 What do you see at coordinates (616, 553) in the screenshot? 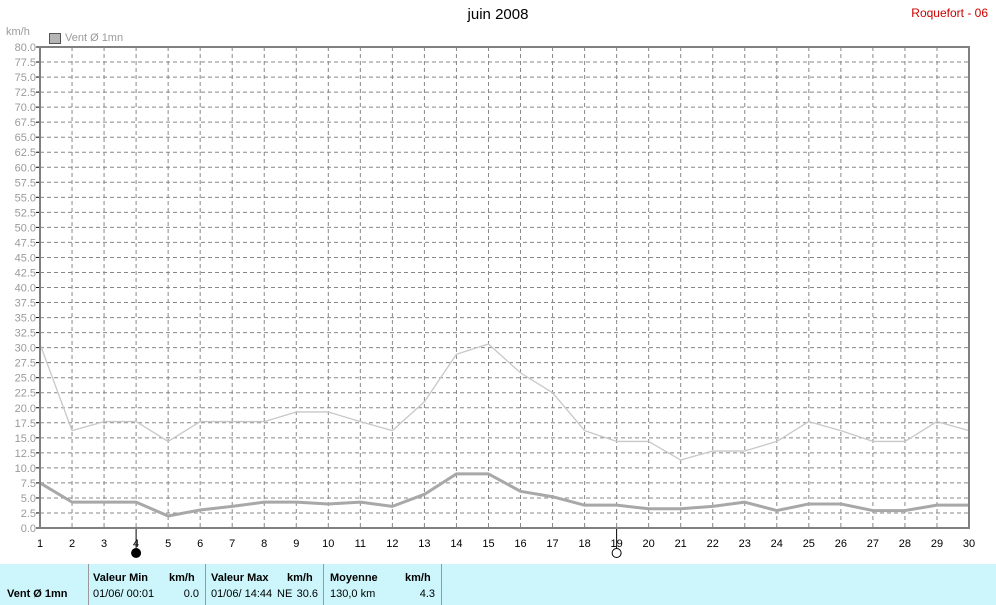
I see `full-moon-icon` at bounding box center [616, 553].